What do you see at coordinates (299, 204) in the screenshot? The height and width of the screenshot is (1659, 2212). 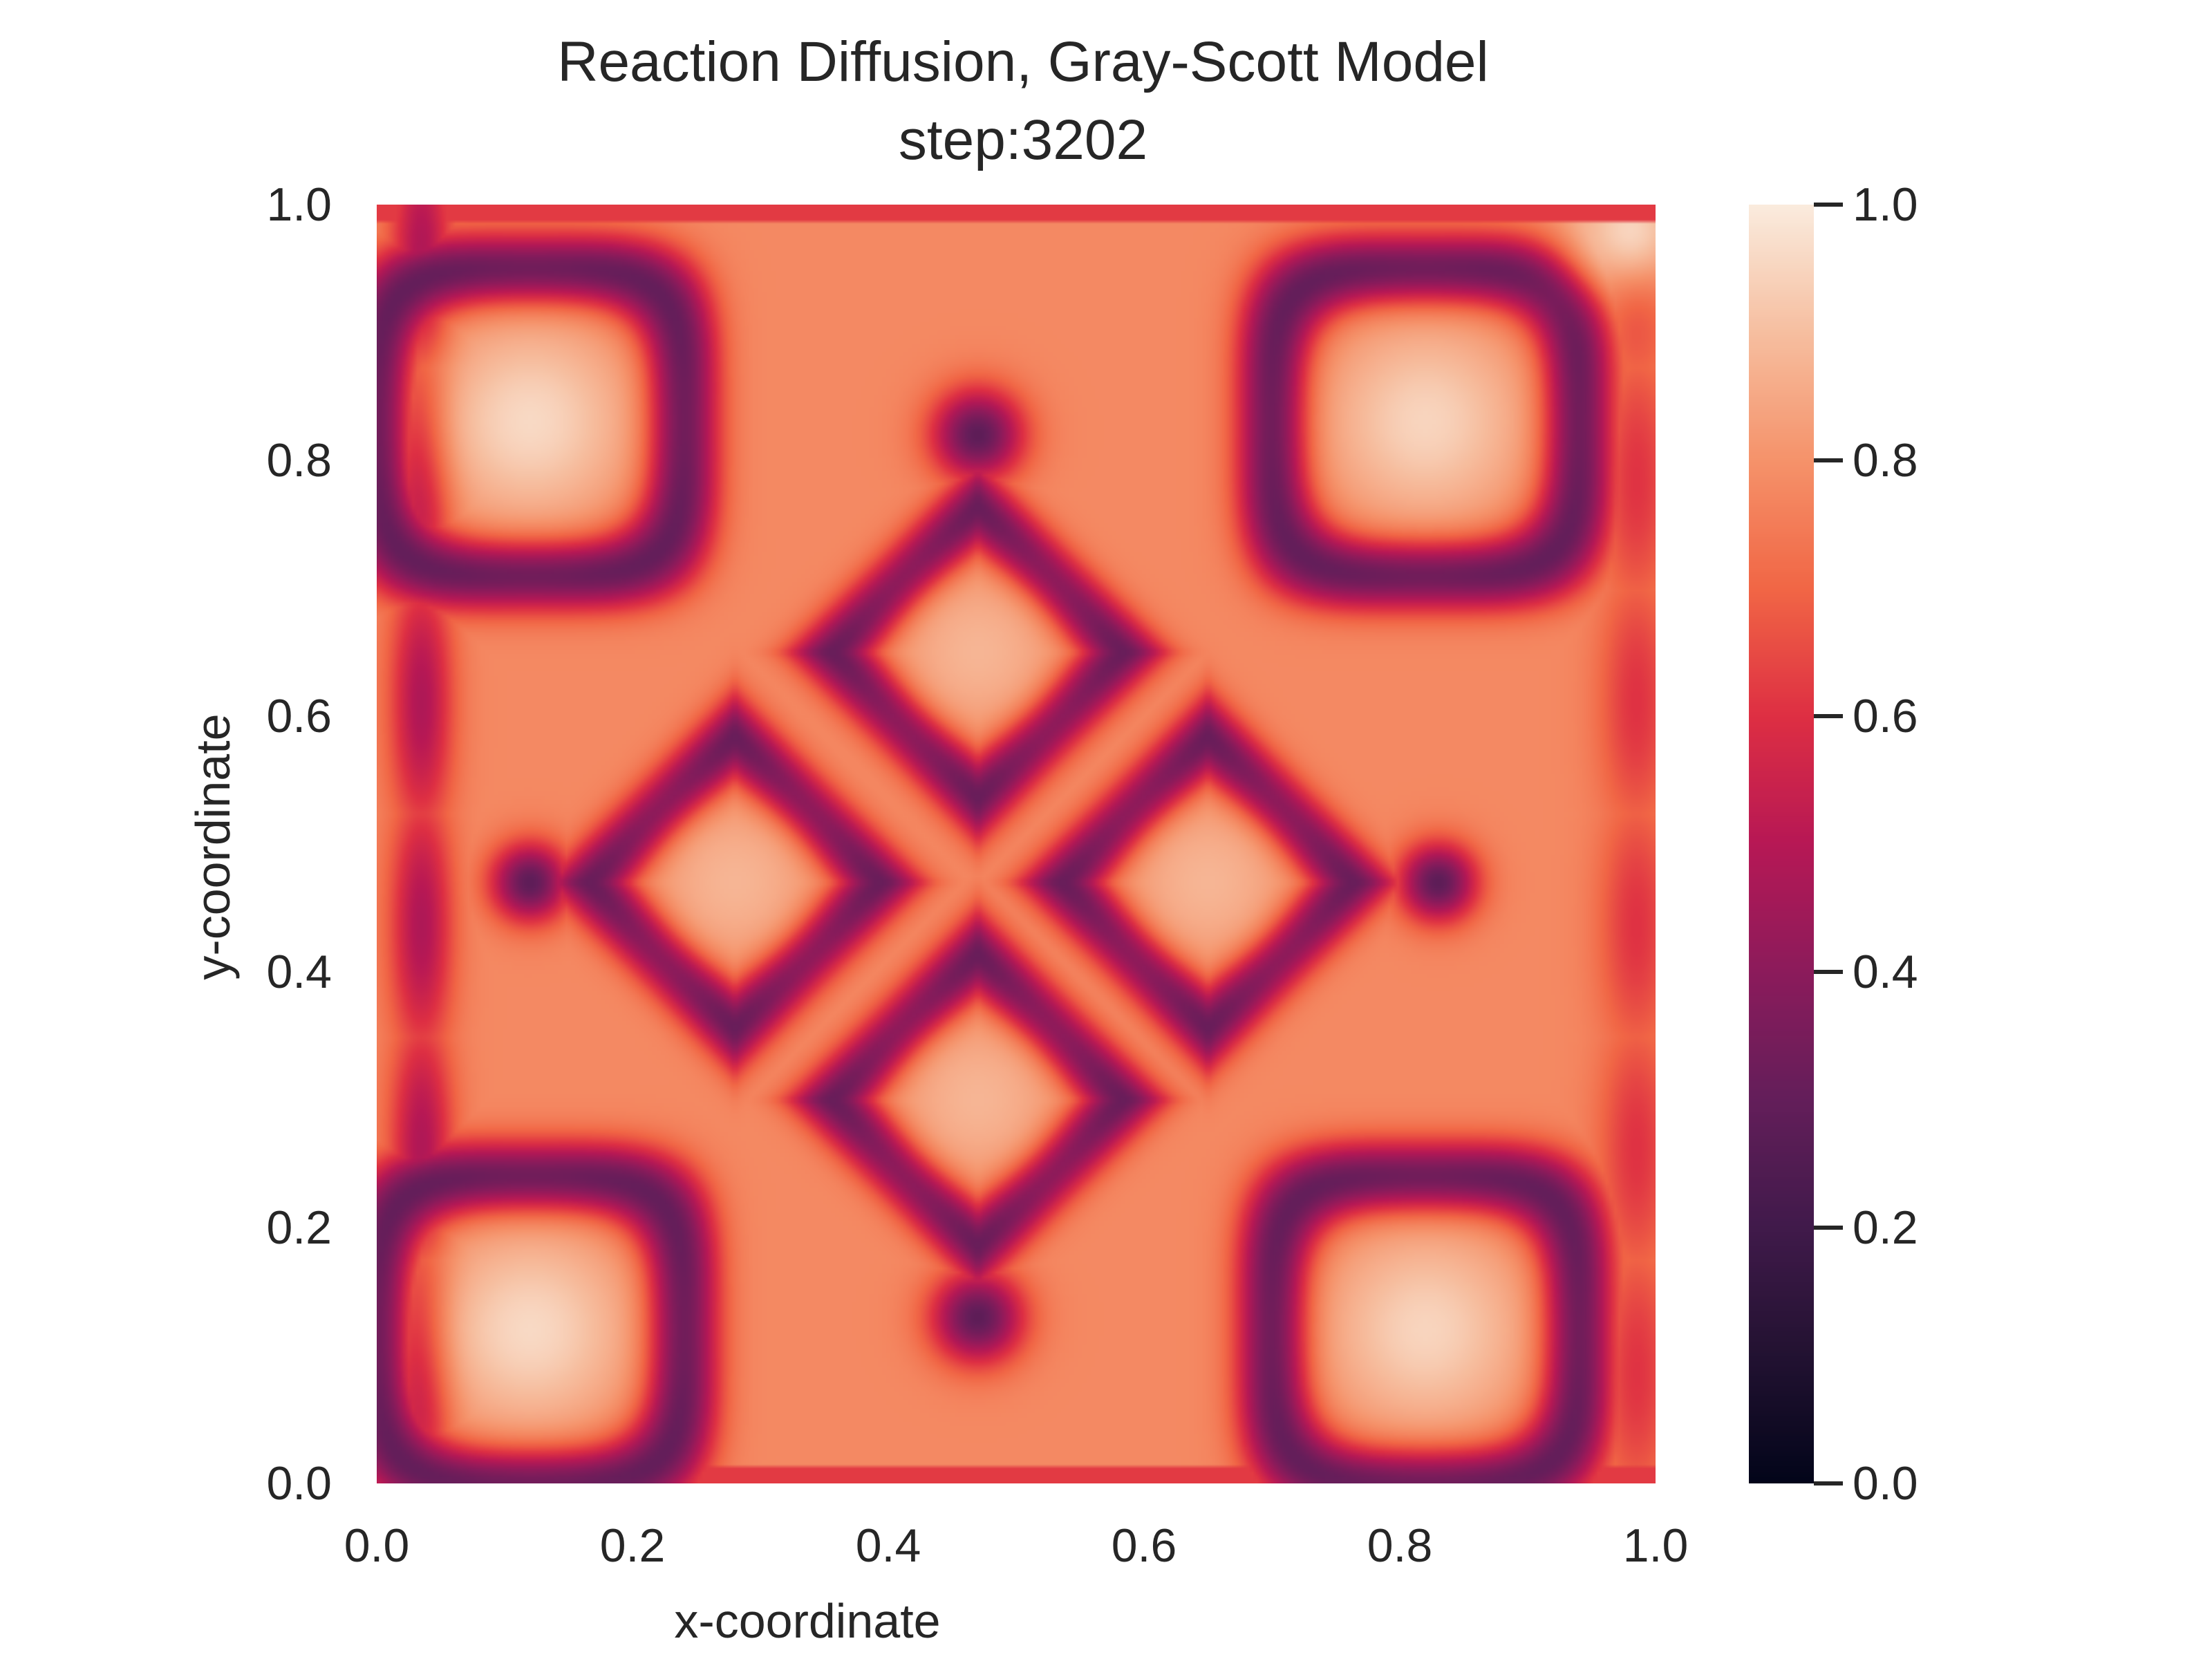 I see `y-tick-label: 1.0` at bounding box center [299, 204].